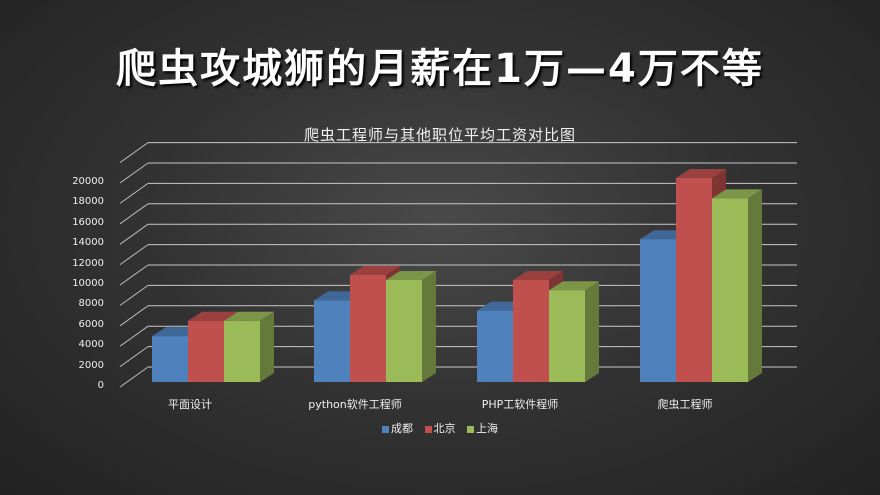 This screenshot has height=495, width=880. Describe the element at coordinates (190, 404) in the screenshot. I see `x-axis-label-0: 平面设计` at that location.